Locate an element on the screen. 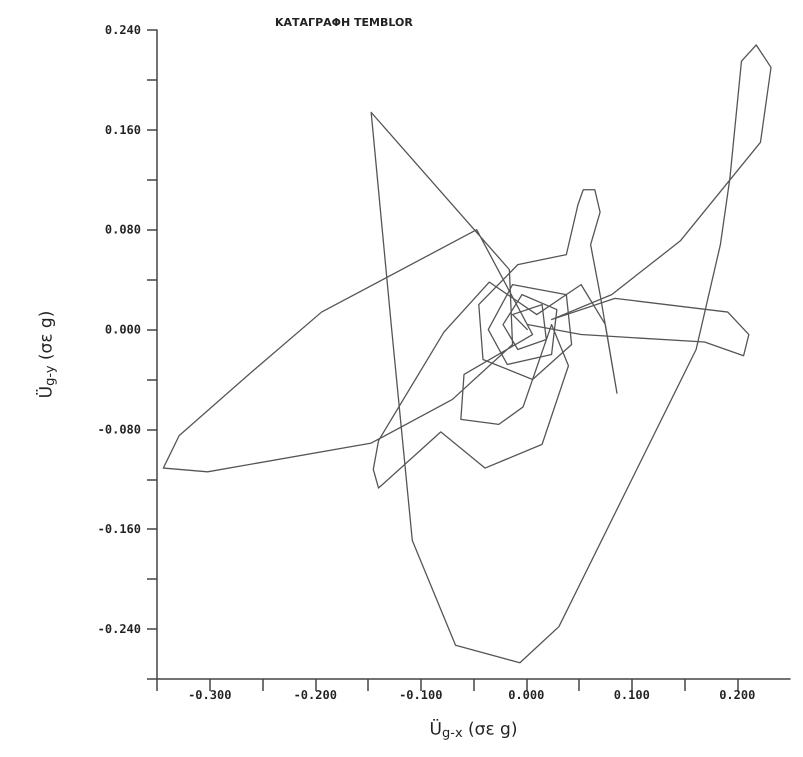 This screenshot has height=757, width=803. x-tick-label: -0.100 is located at coordinates (420, 695).